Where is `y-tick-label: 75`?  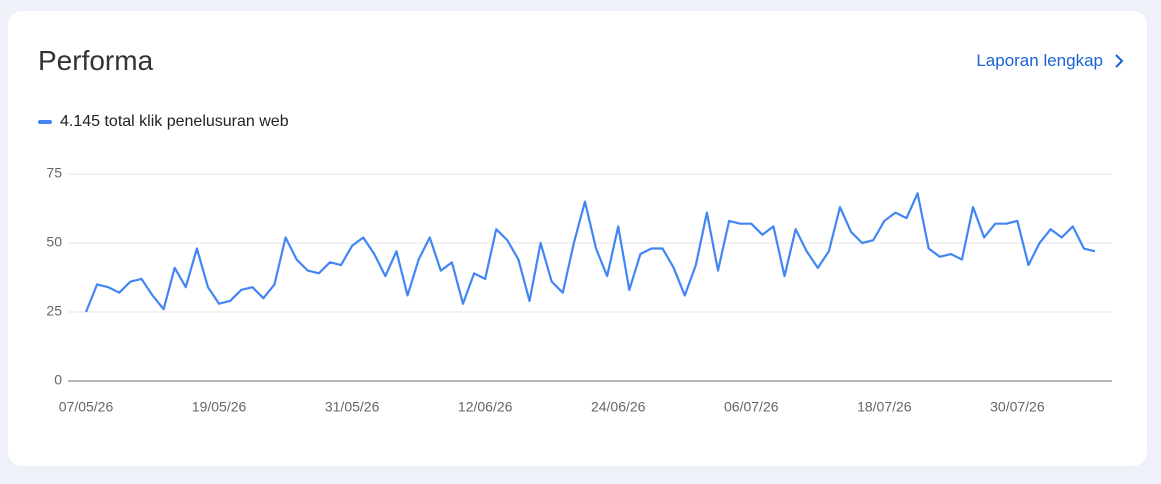 y-tick-label: 75 is located at coordinates (54, 173).